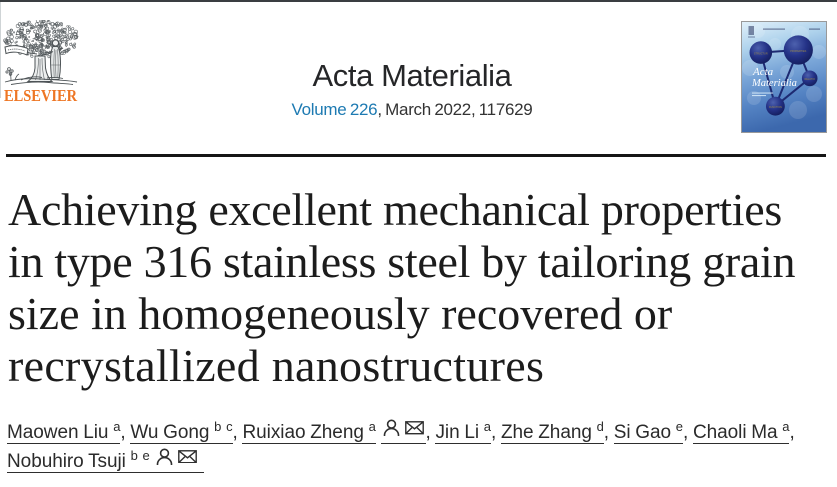  Describe the element at coordinates (763, 72) in the screenshot. I see `svg-text: Acta` at that location.